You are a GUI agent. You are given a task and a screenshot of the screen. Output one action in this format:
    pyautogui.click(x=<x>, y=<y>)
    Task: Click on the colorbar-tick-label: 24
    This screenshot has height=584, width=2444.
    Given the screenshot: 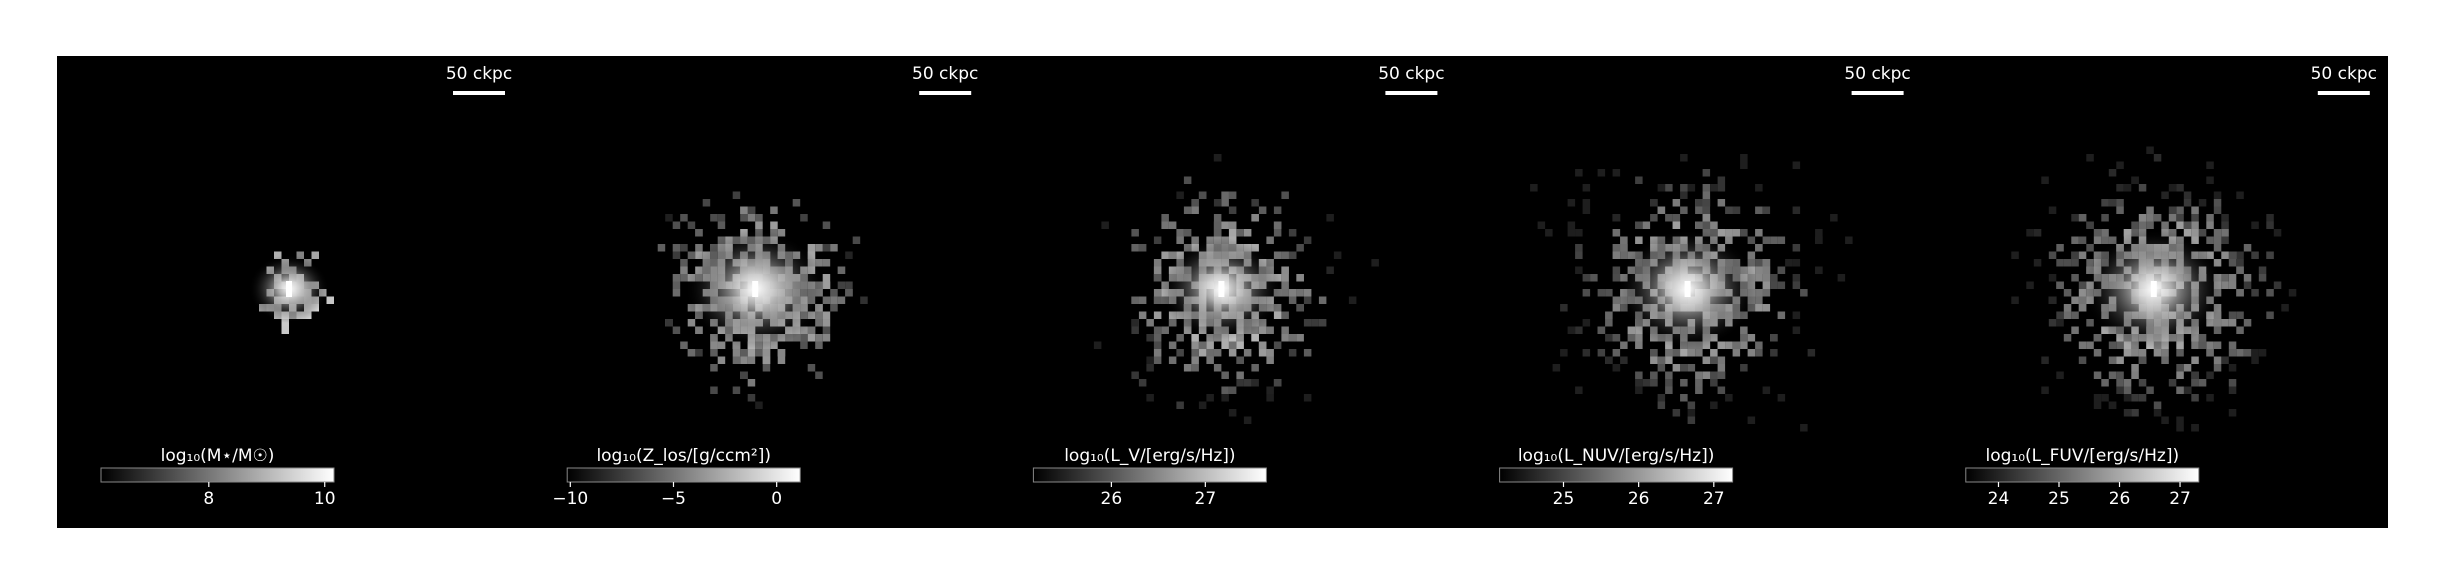 What is the action you would take?
    pyautogui.click(x=1999, y=499)
    